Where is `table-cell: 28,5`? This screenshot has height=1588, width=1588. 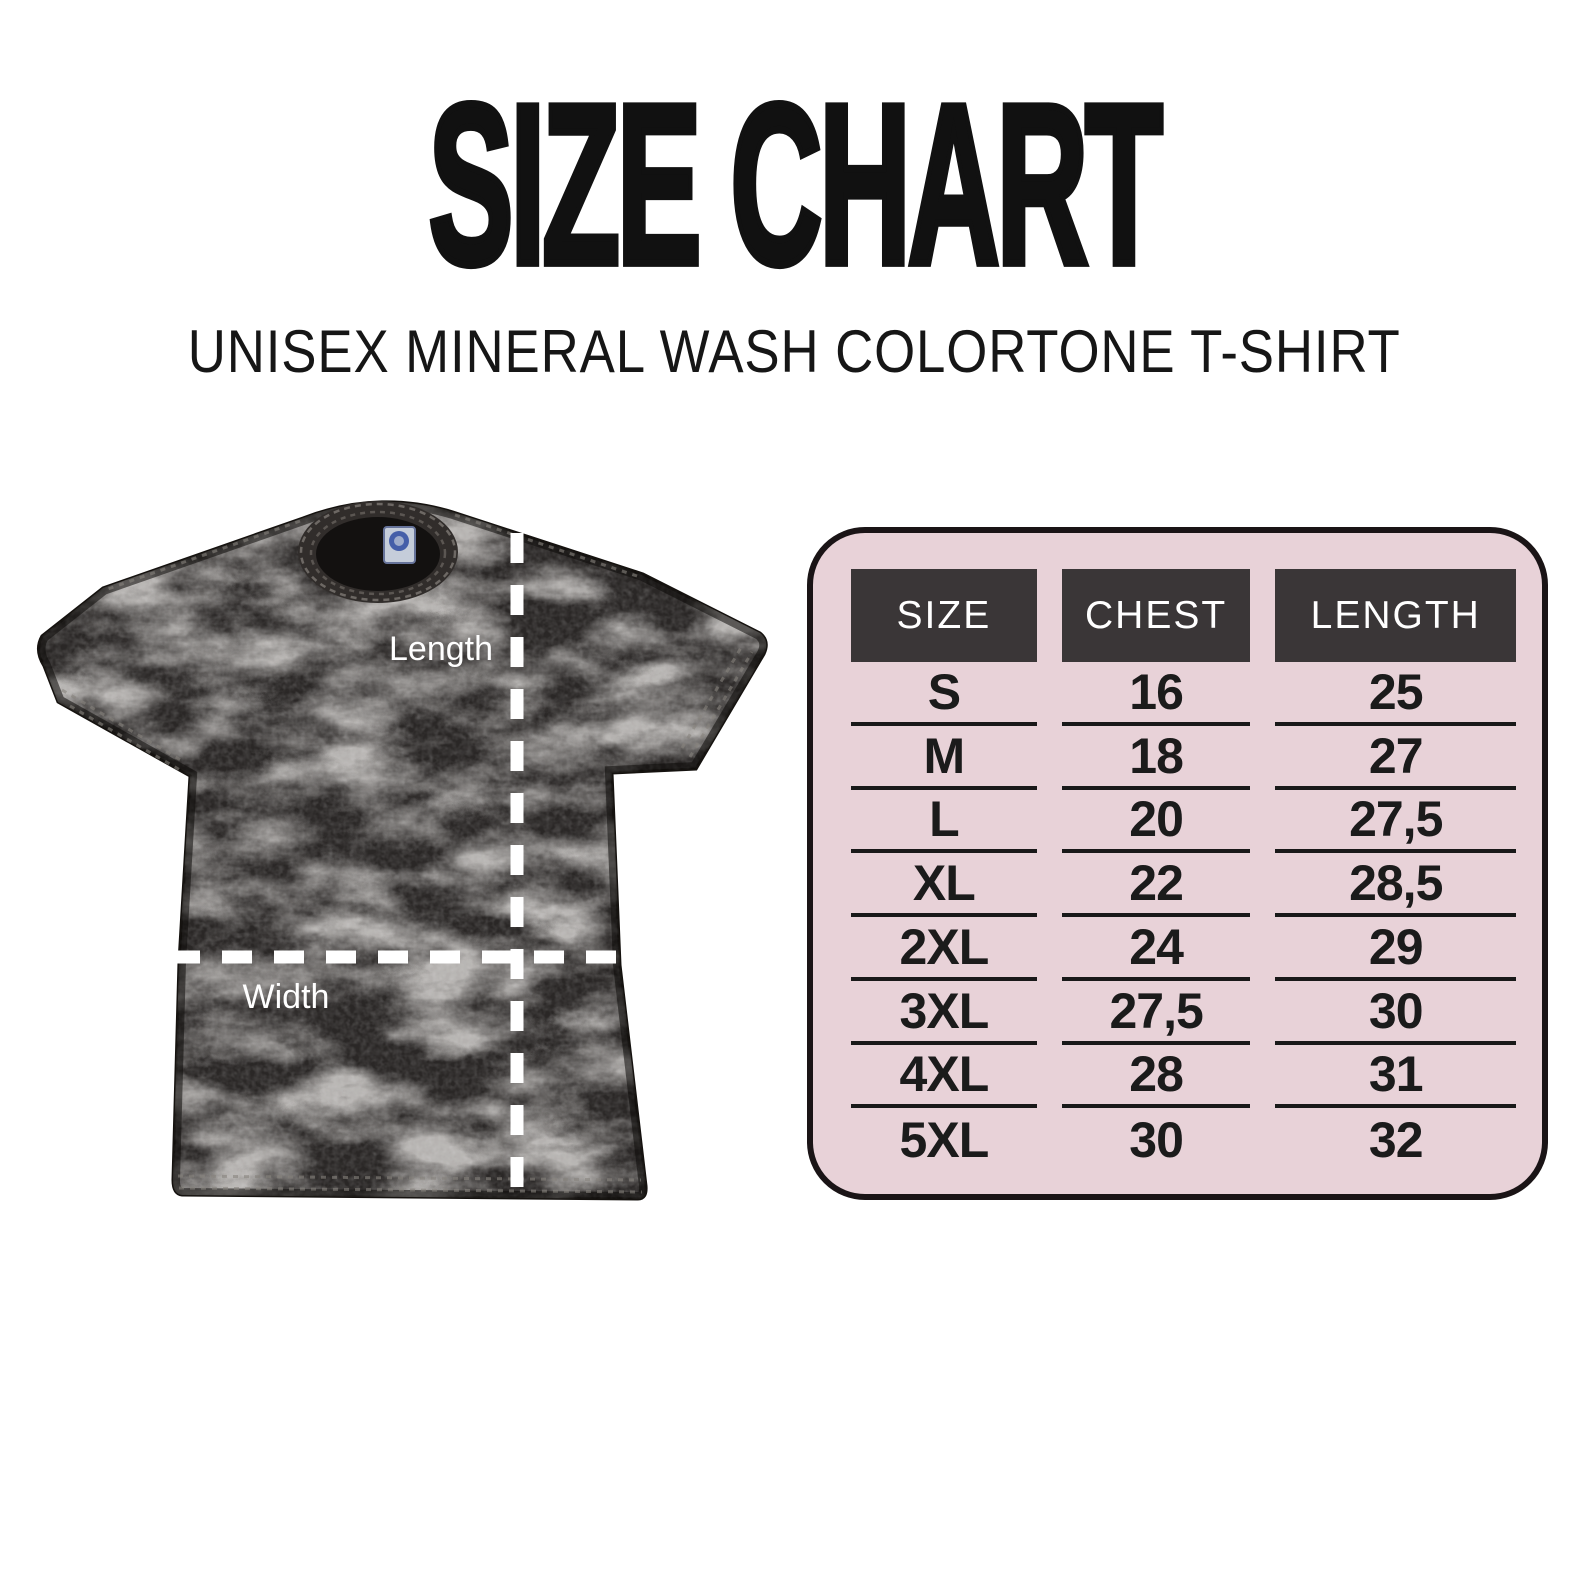 table-cell: 28,5 is located at coordinates (1395, 885).